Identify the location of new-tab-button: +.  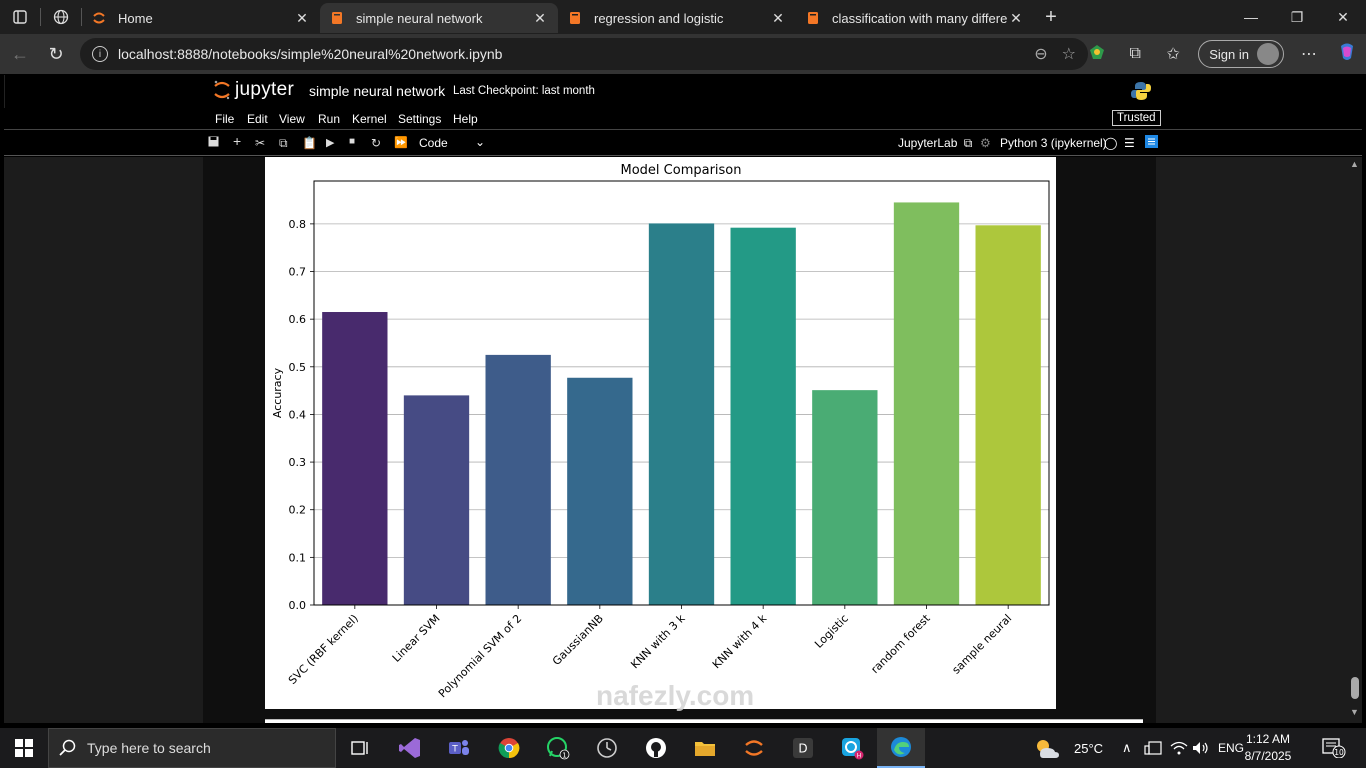
(1051, 16).